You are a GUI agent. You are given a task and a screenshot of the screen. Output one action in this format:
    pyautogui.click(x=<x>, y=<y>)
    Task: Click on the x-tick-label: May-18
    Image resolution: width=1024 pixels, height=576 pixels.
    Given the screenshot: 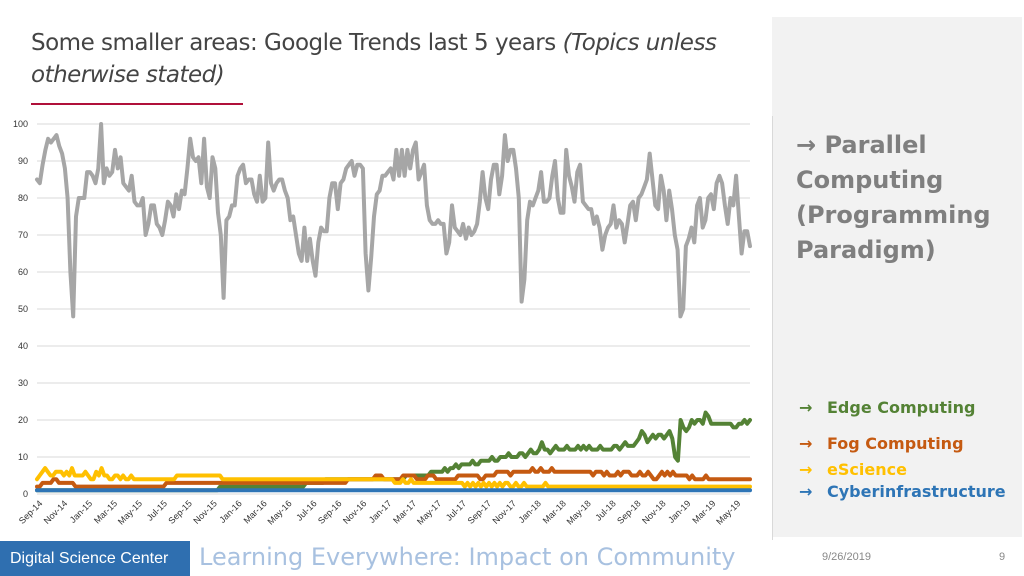 What is the action you would take?
    pyautogui.click(x=579, y=512)
    